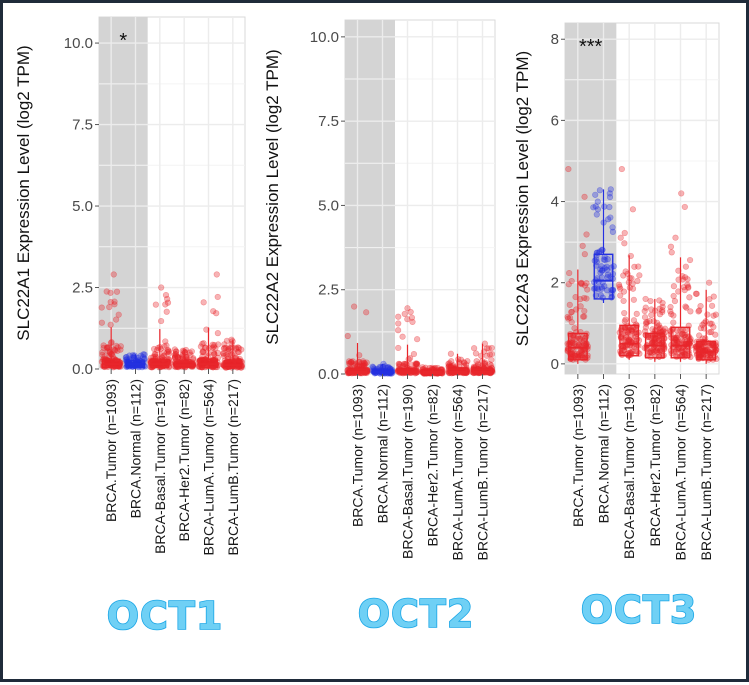 The width and height of the screenshot is (749, 685). What do you see at coordinates (604, 453) in the screenshot?
I see `x-tick-label: BRCA.Normal (n=112)` at bounding box center [604, 453].